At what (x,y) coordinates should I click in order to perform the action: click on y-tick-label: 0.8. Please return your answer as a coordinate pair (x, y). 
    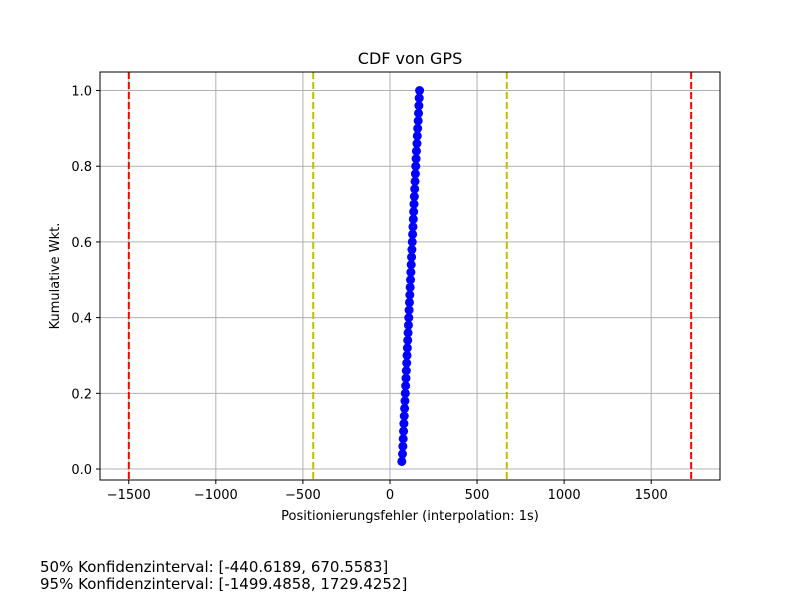
    Looking at the image, I should click on (81, 167).